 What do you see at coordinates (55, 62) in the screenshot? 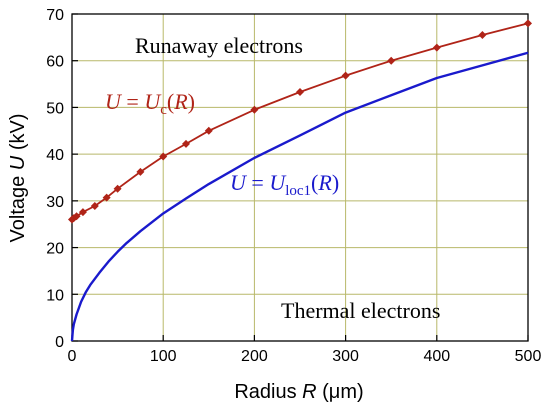
I see `y-tick-label: 60` at bounding box center [55, 62].